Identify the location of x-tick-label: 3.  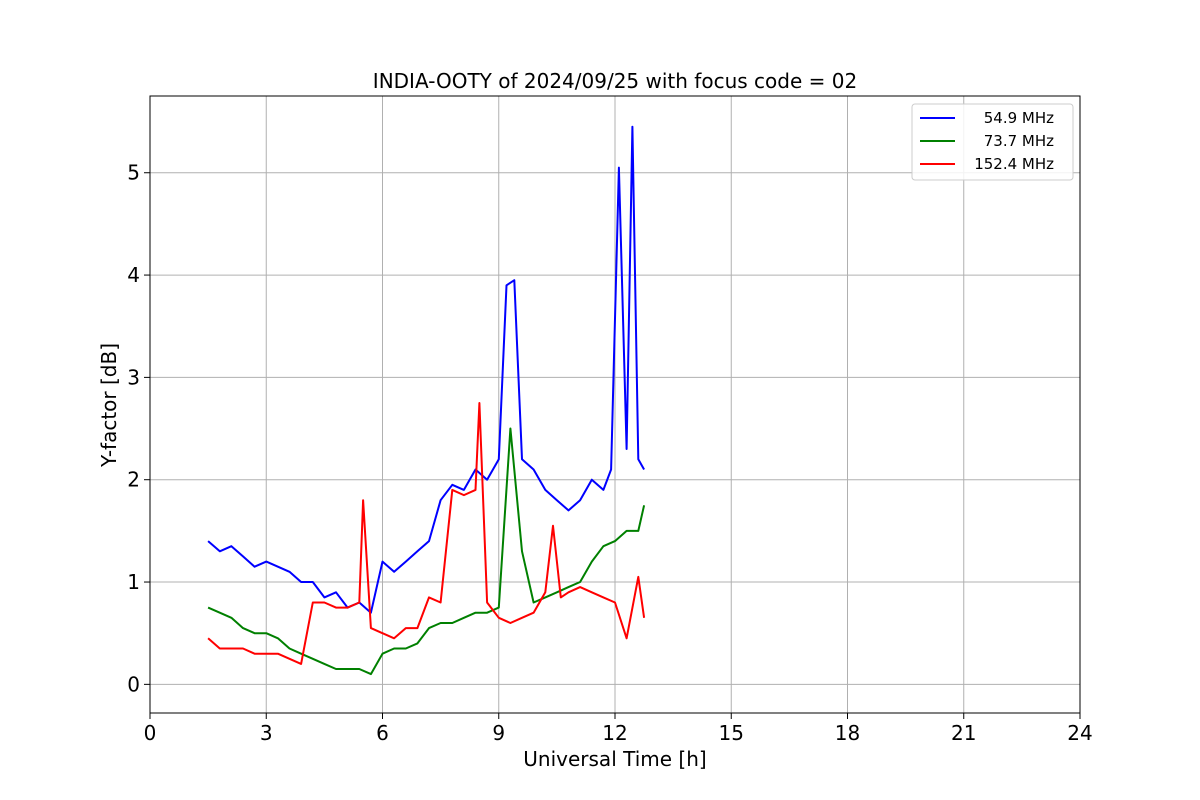
(266, 733).